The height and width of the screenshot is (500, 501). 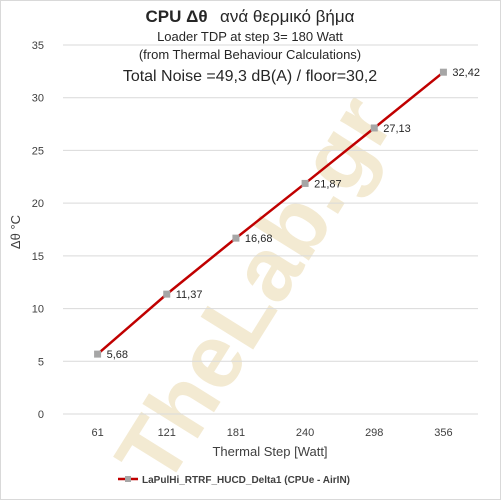 I want to click on x-tick-label: 356, so click(x=443, y=433).